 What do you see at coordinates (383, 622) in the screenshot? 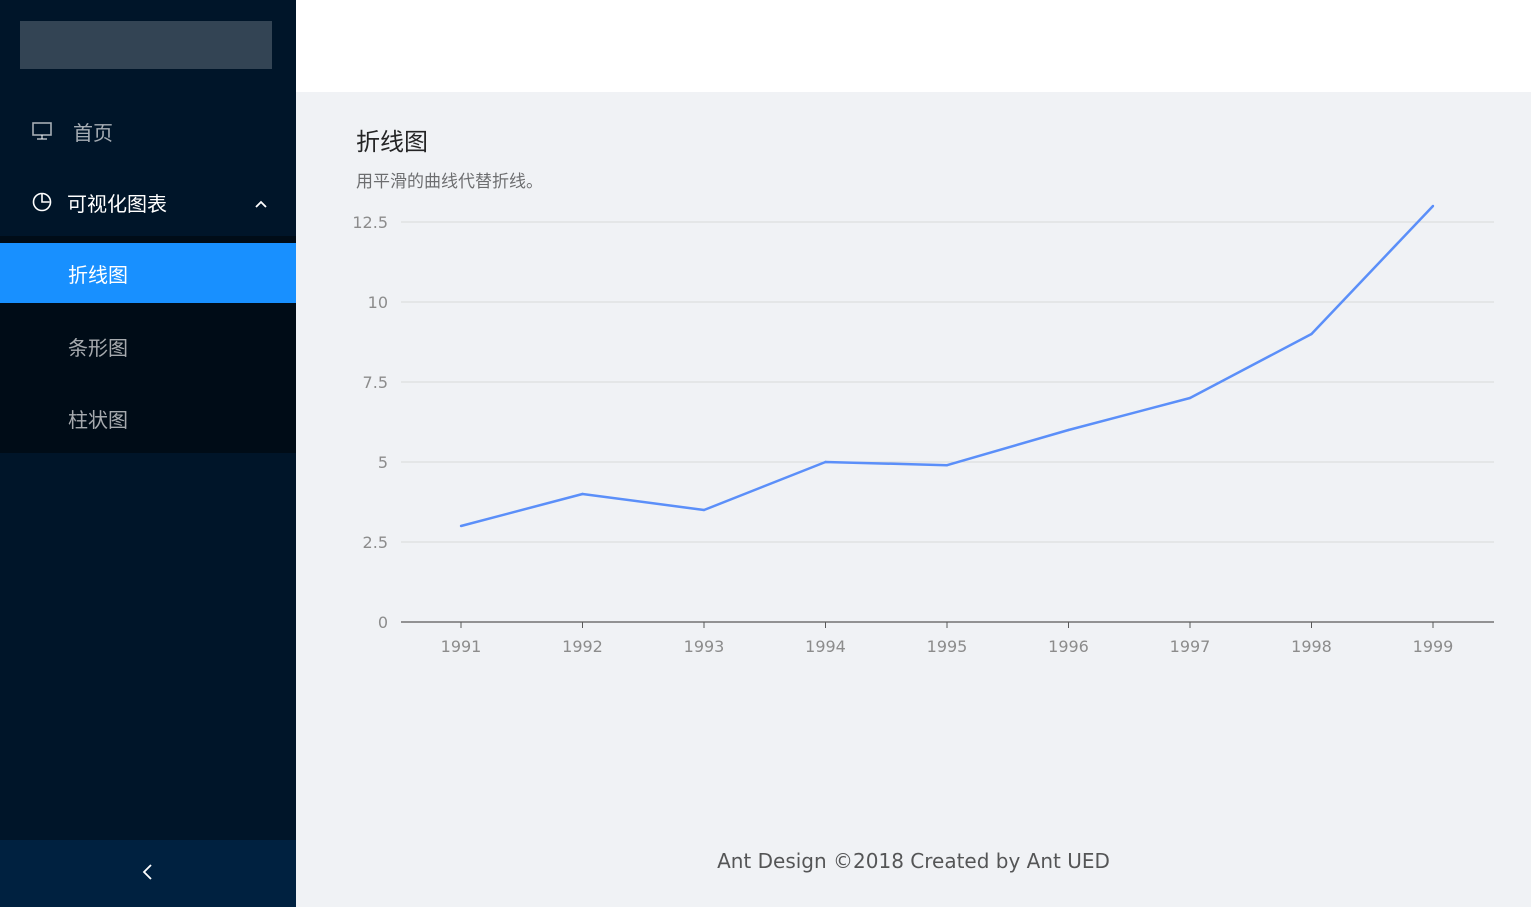
I see `y-tick-label: 0` at bounding box center [383, 622].